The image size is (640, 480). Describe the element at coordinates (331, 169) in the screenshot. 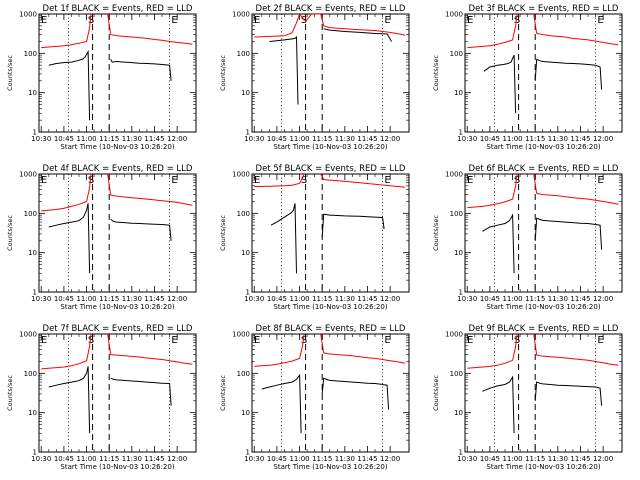

I see `panel-title: Det 5f BLACK = Events, RED = LLD` at that location.